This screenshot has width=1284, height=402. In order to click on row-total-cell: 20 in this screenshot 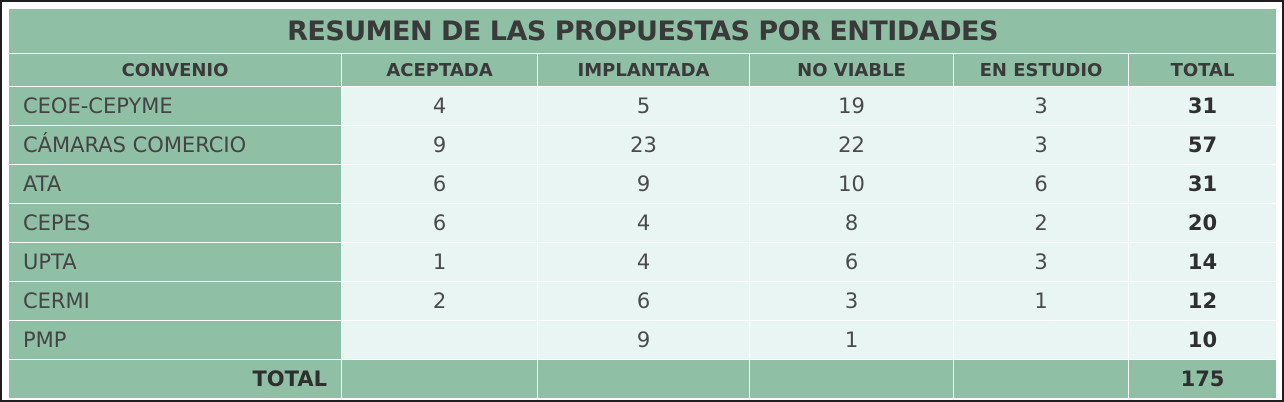, I will do `click(1202, 223)`.